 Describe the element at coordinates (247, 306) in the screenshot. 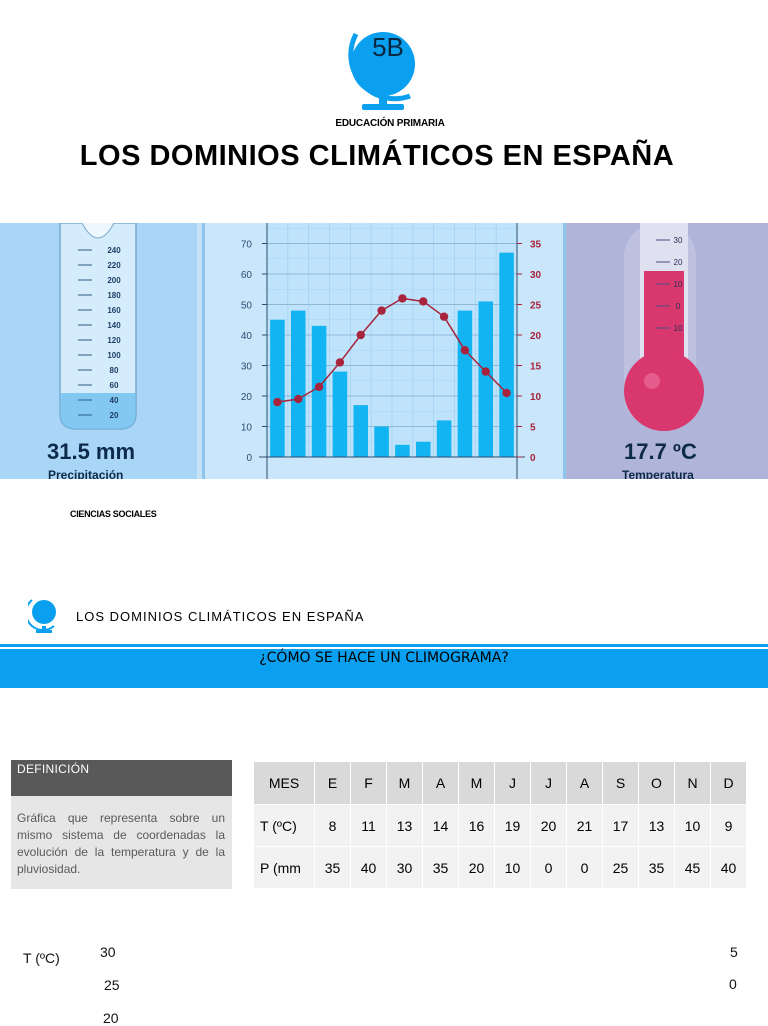

I see `left-axis-label: 50` at that location.